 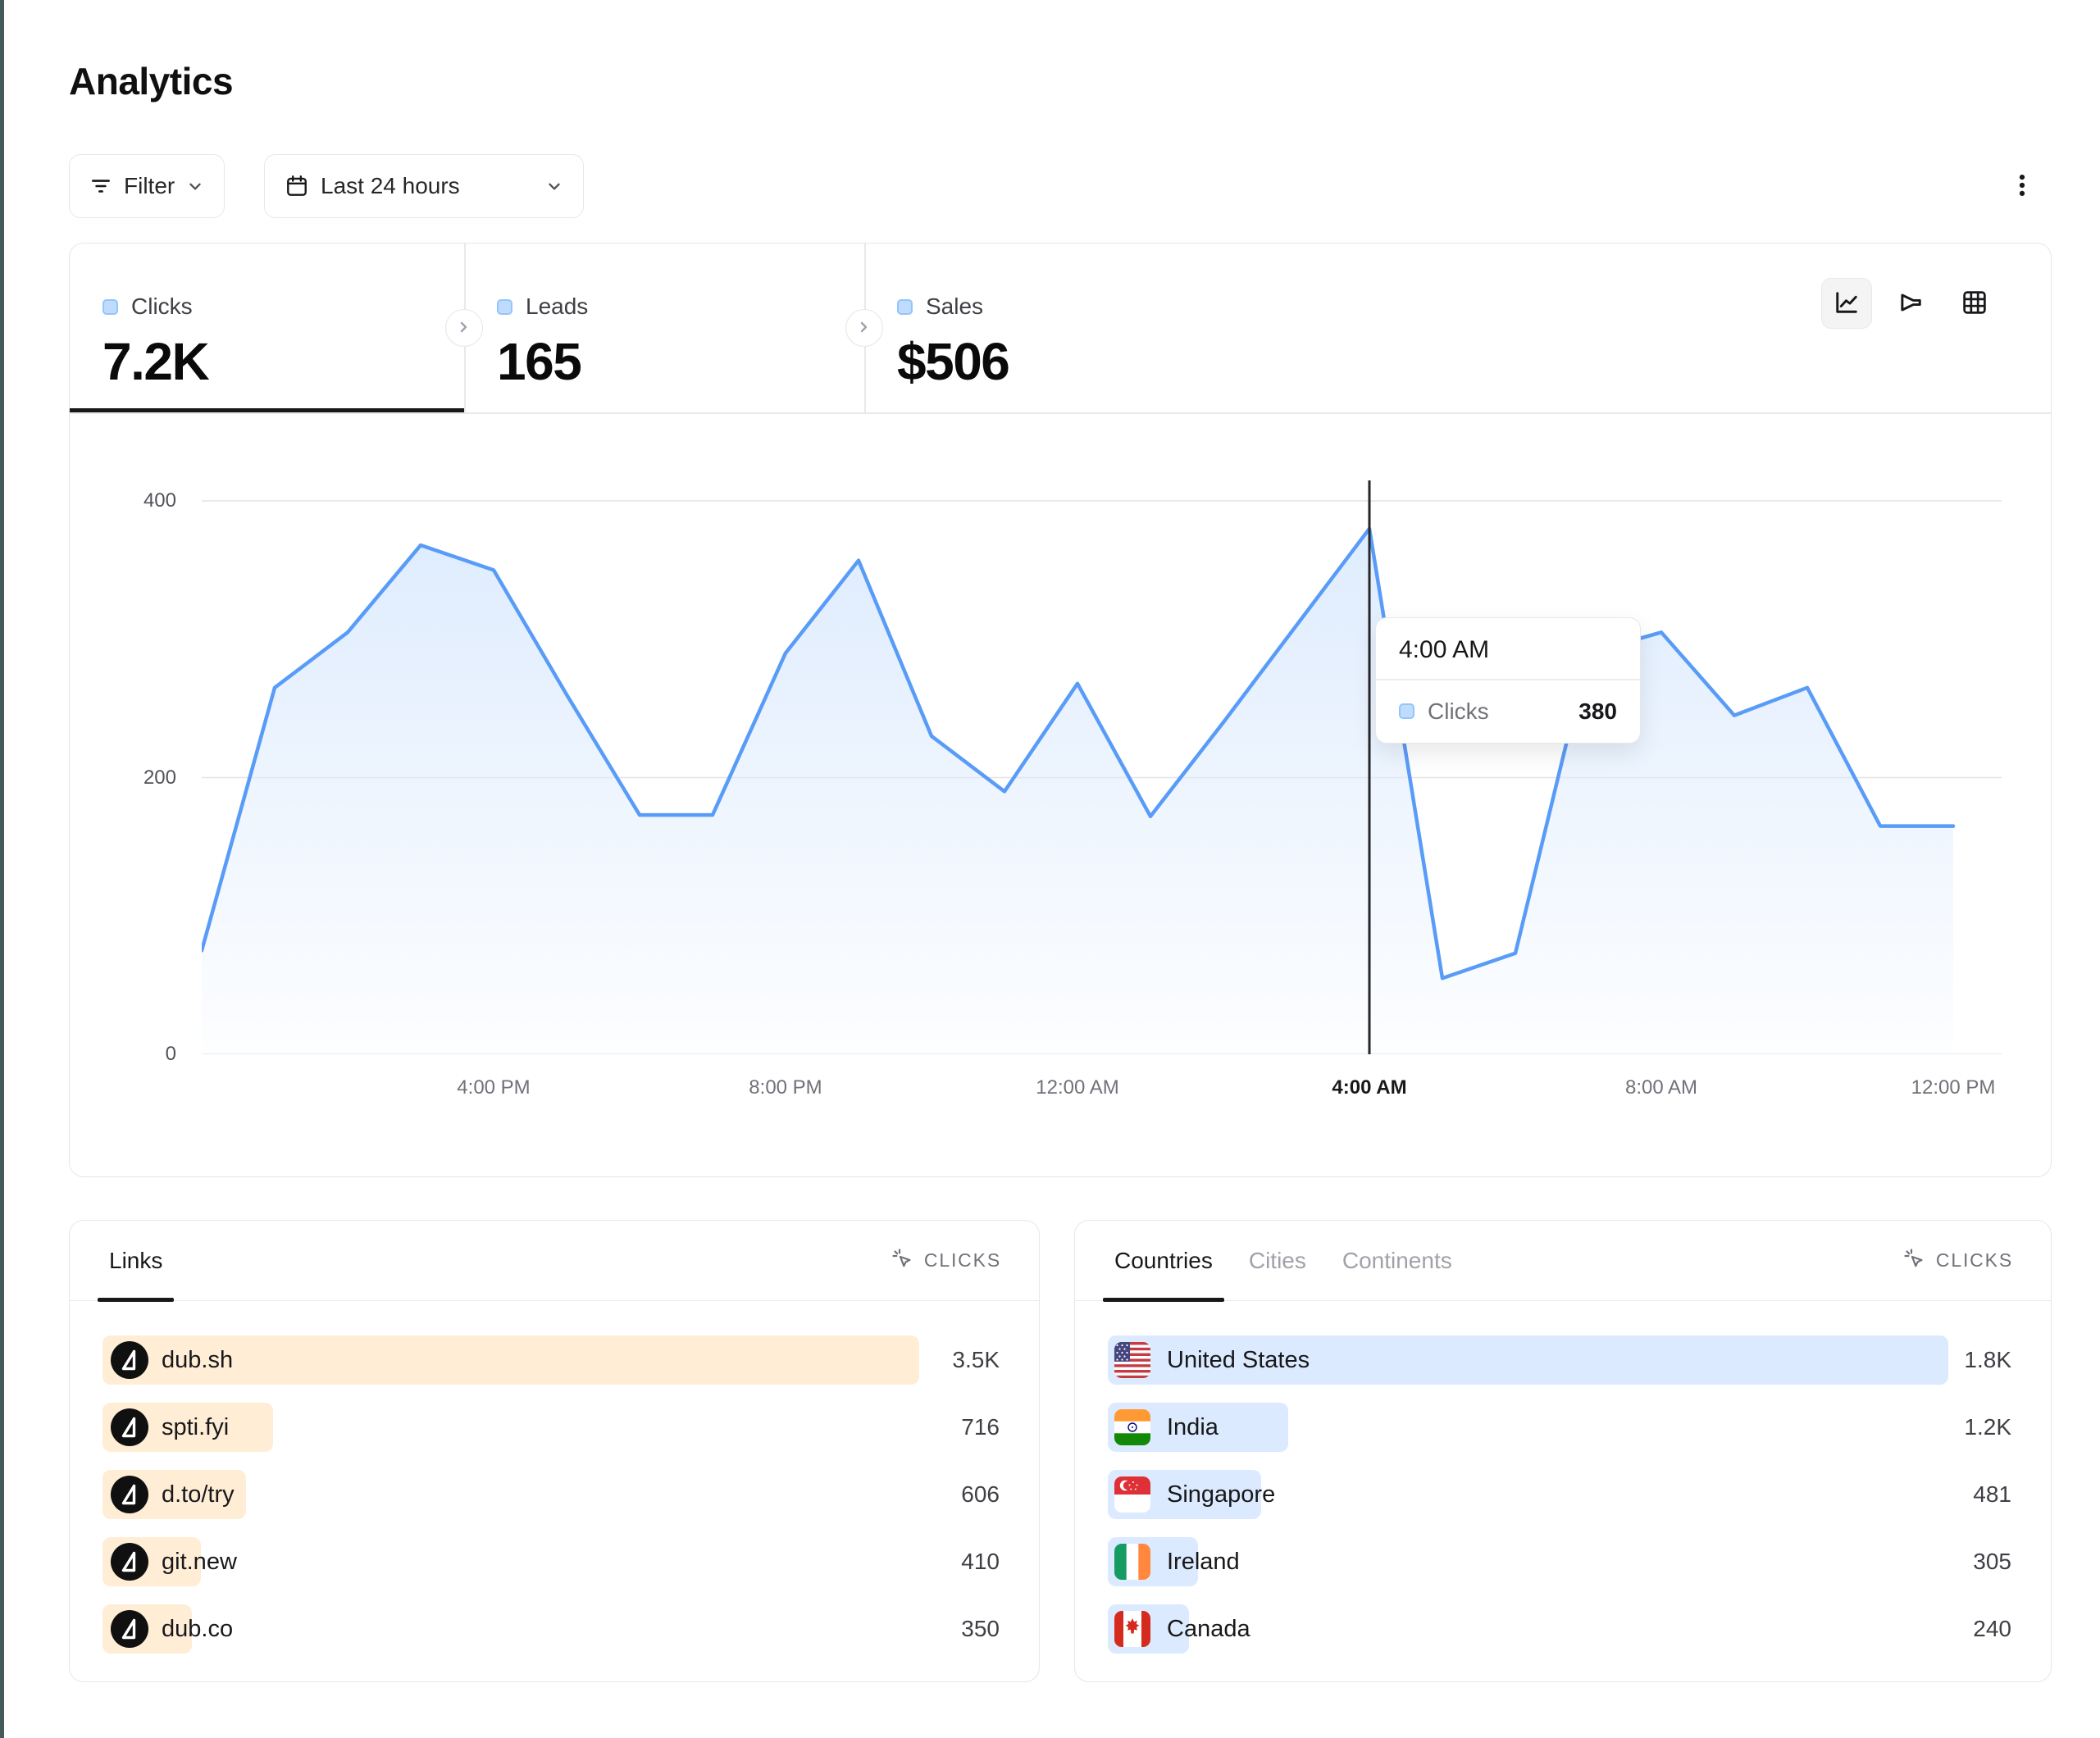 What do you see at coordinates (151, 81) in the screenshot?
I see `page-title: Analytics` at bounding box center [151, 81].